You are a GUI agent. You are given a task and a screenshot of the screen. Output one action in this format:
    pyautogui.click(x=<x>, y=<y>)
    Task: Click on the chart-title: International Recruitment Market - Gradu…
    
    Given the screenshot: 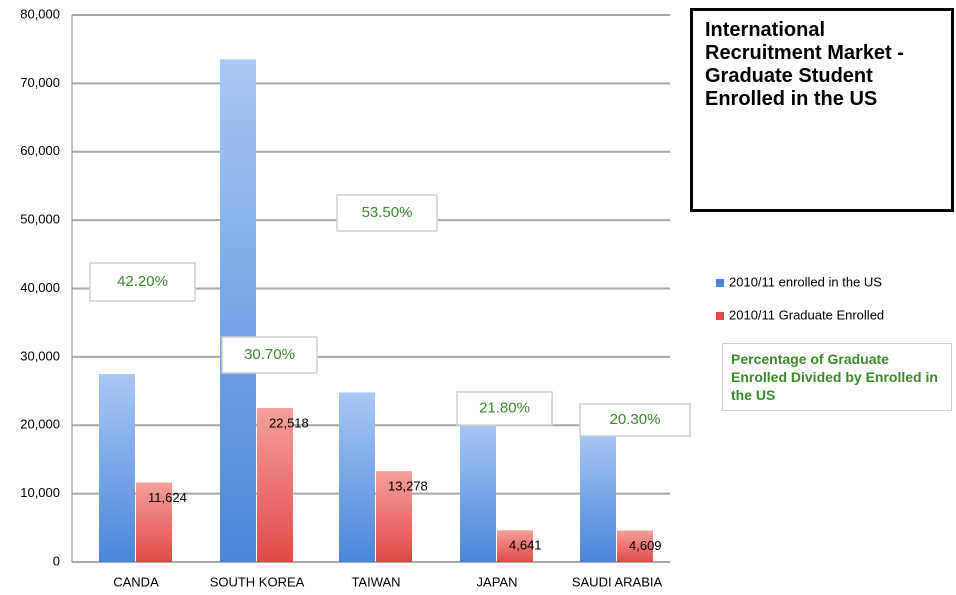 What is the action you would take?
    pyautogui.click(x=822, y=110)
    